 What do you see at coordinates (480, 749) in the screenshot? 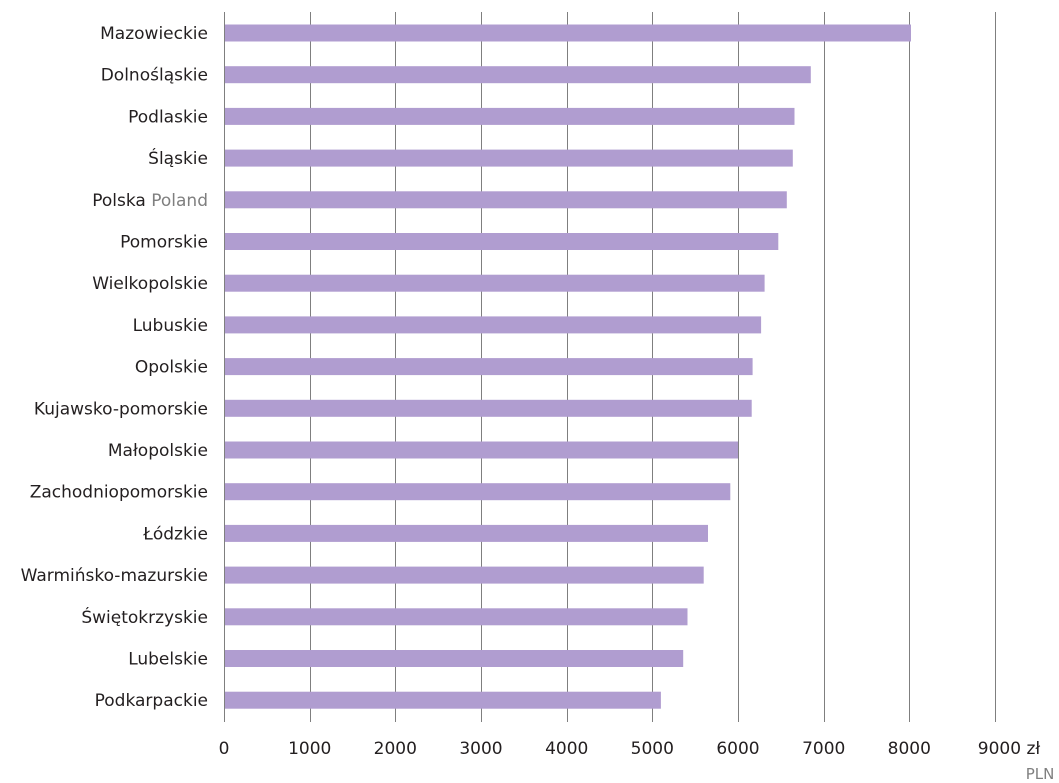
I see `x-tick-label: 3000` at bounding box center [480, 749].